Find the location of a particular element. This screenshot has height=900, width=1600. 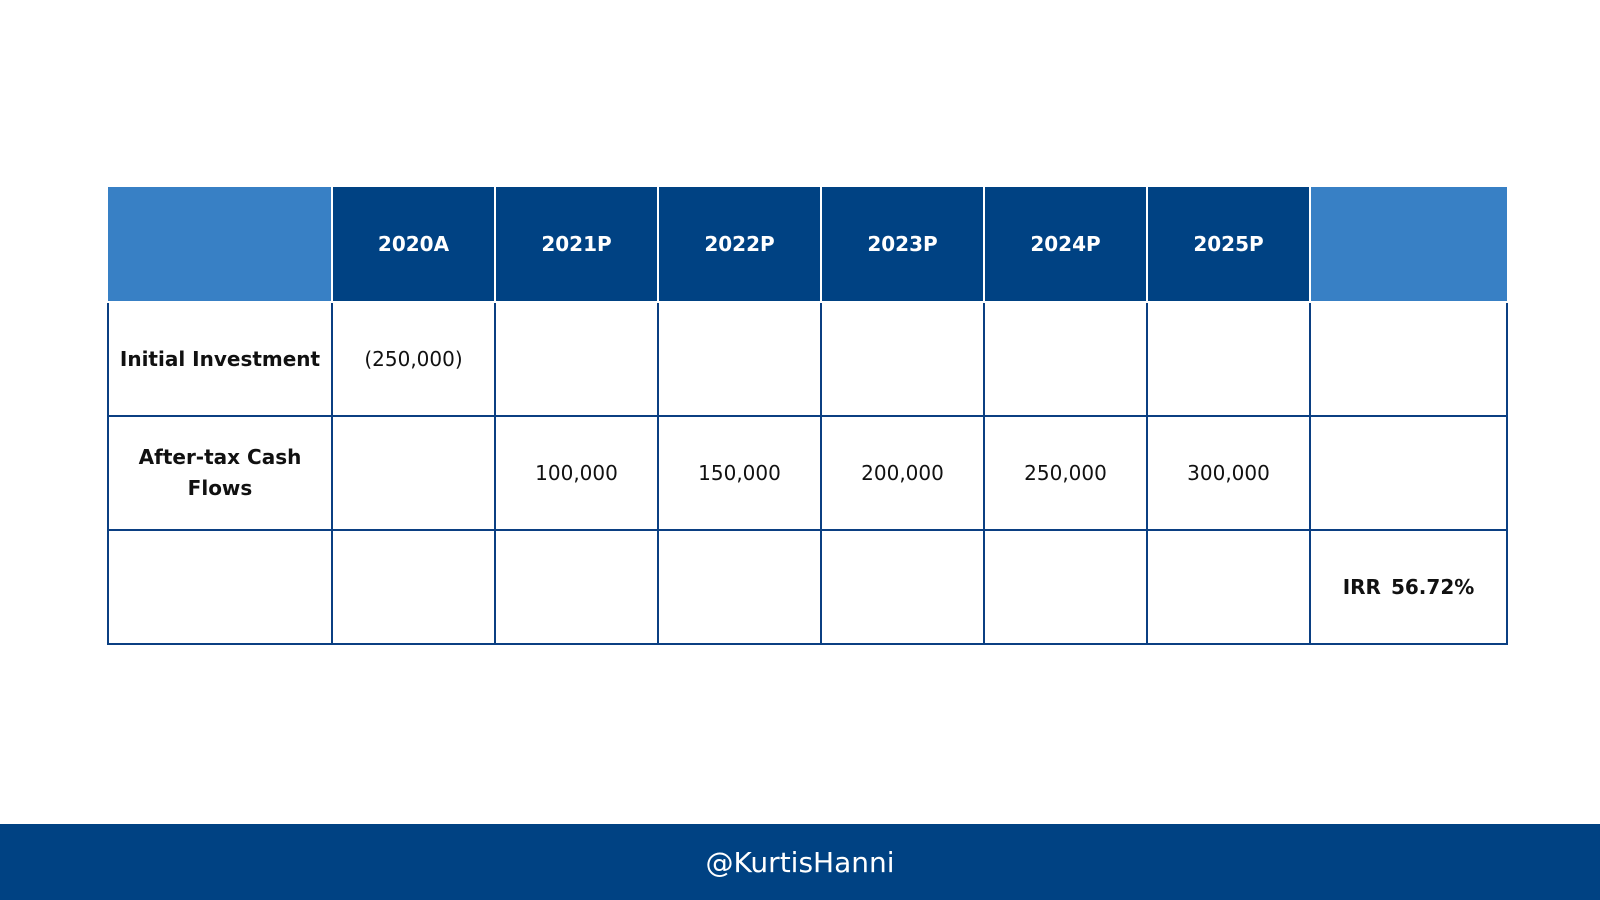

author-handle: @KurtisHanni is located at coordinates (800, 862).